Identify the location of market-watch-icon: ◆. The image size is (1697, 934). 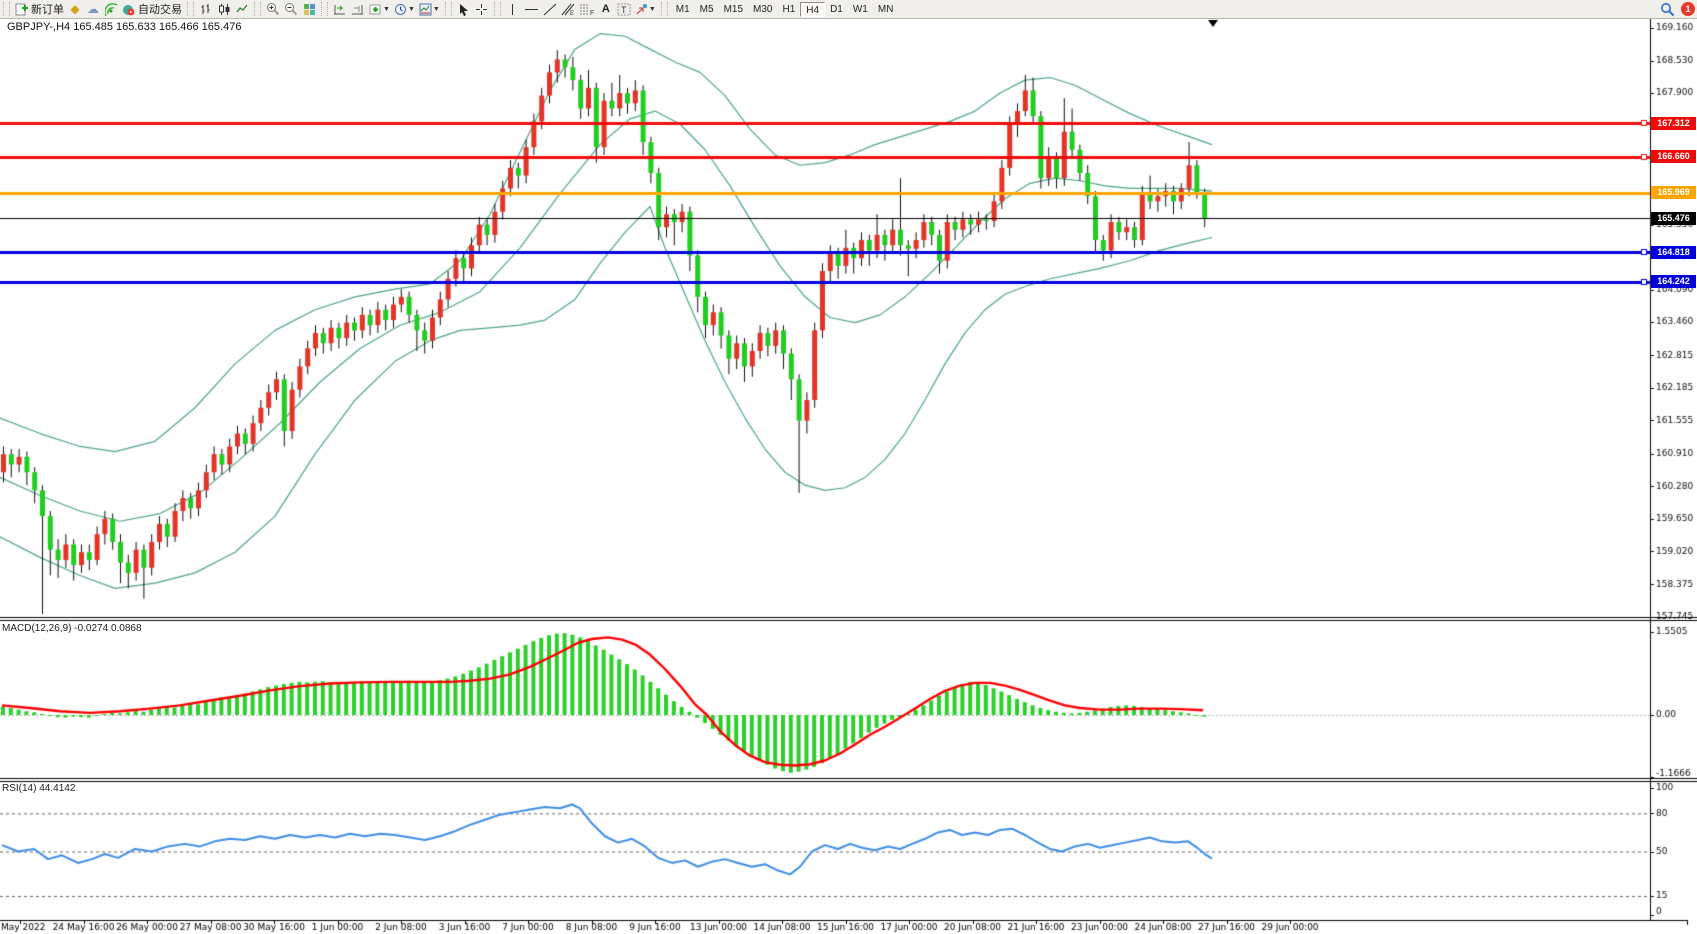
(75, 9).